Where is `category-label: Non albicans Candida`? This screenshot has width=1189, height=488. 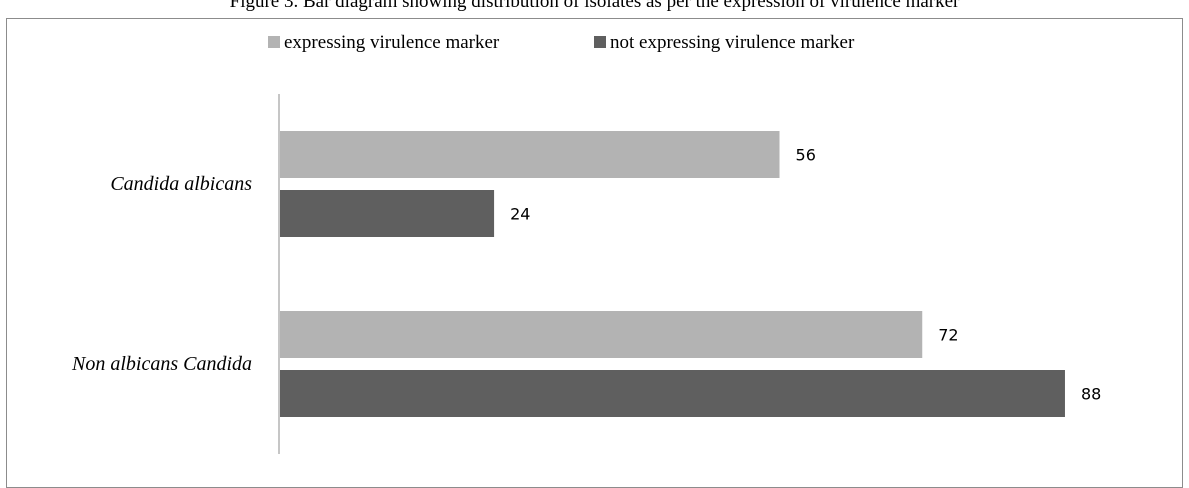 category-label: Non albicans Candida is located at coordinates (161, 364).